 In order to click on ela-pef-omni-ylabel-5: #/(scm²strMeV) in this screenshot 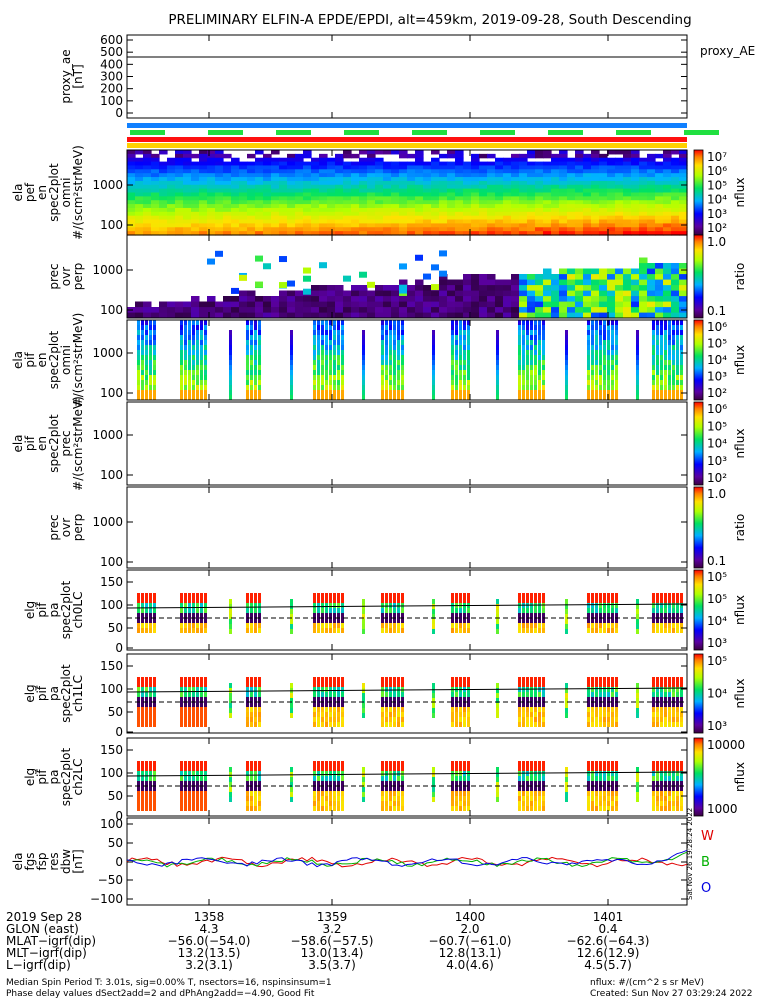, I will do `click(78, 192)`.